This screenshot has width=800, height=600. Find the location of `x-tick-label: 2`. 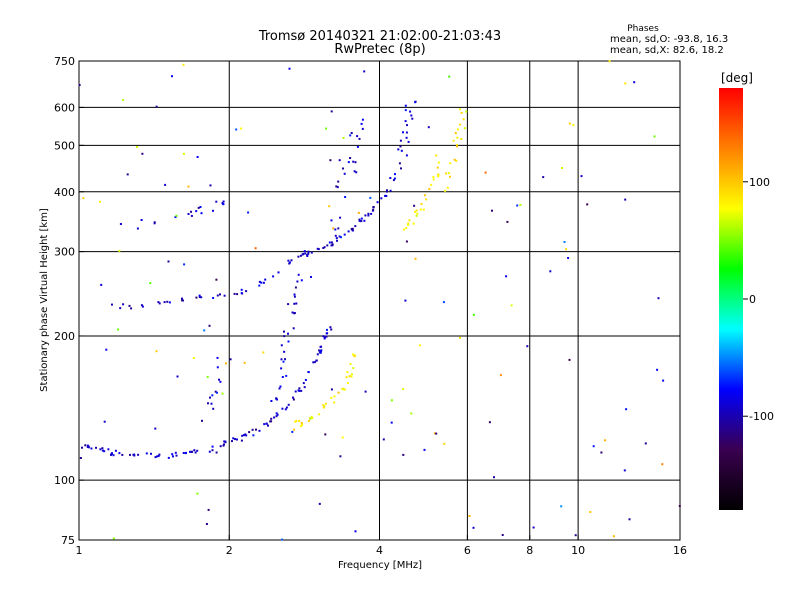

x-tick-label: 2 is located at coordinates (229, 550).